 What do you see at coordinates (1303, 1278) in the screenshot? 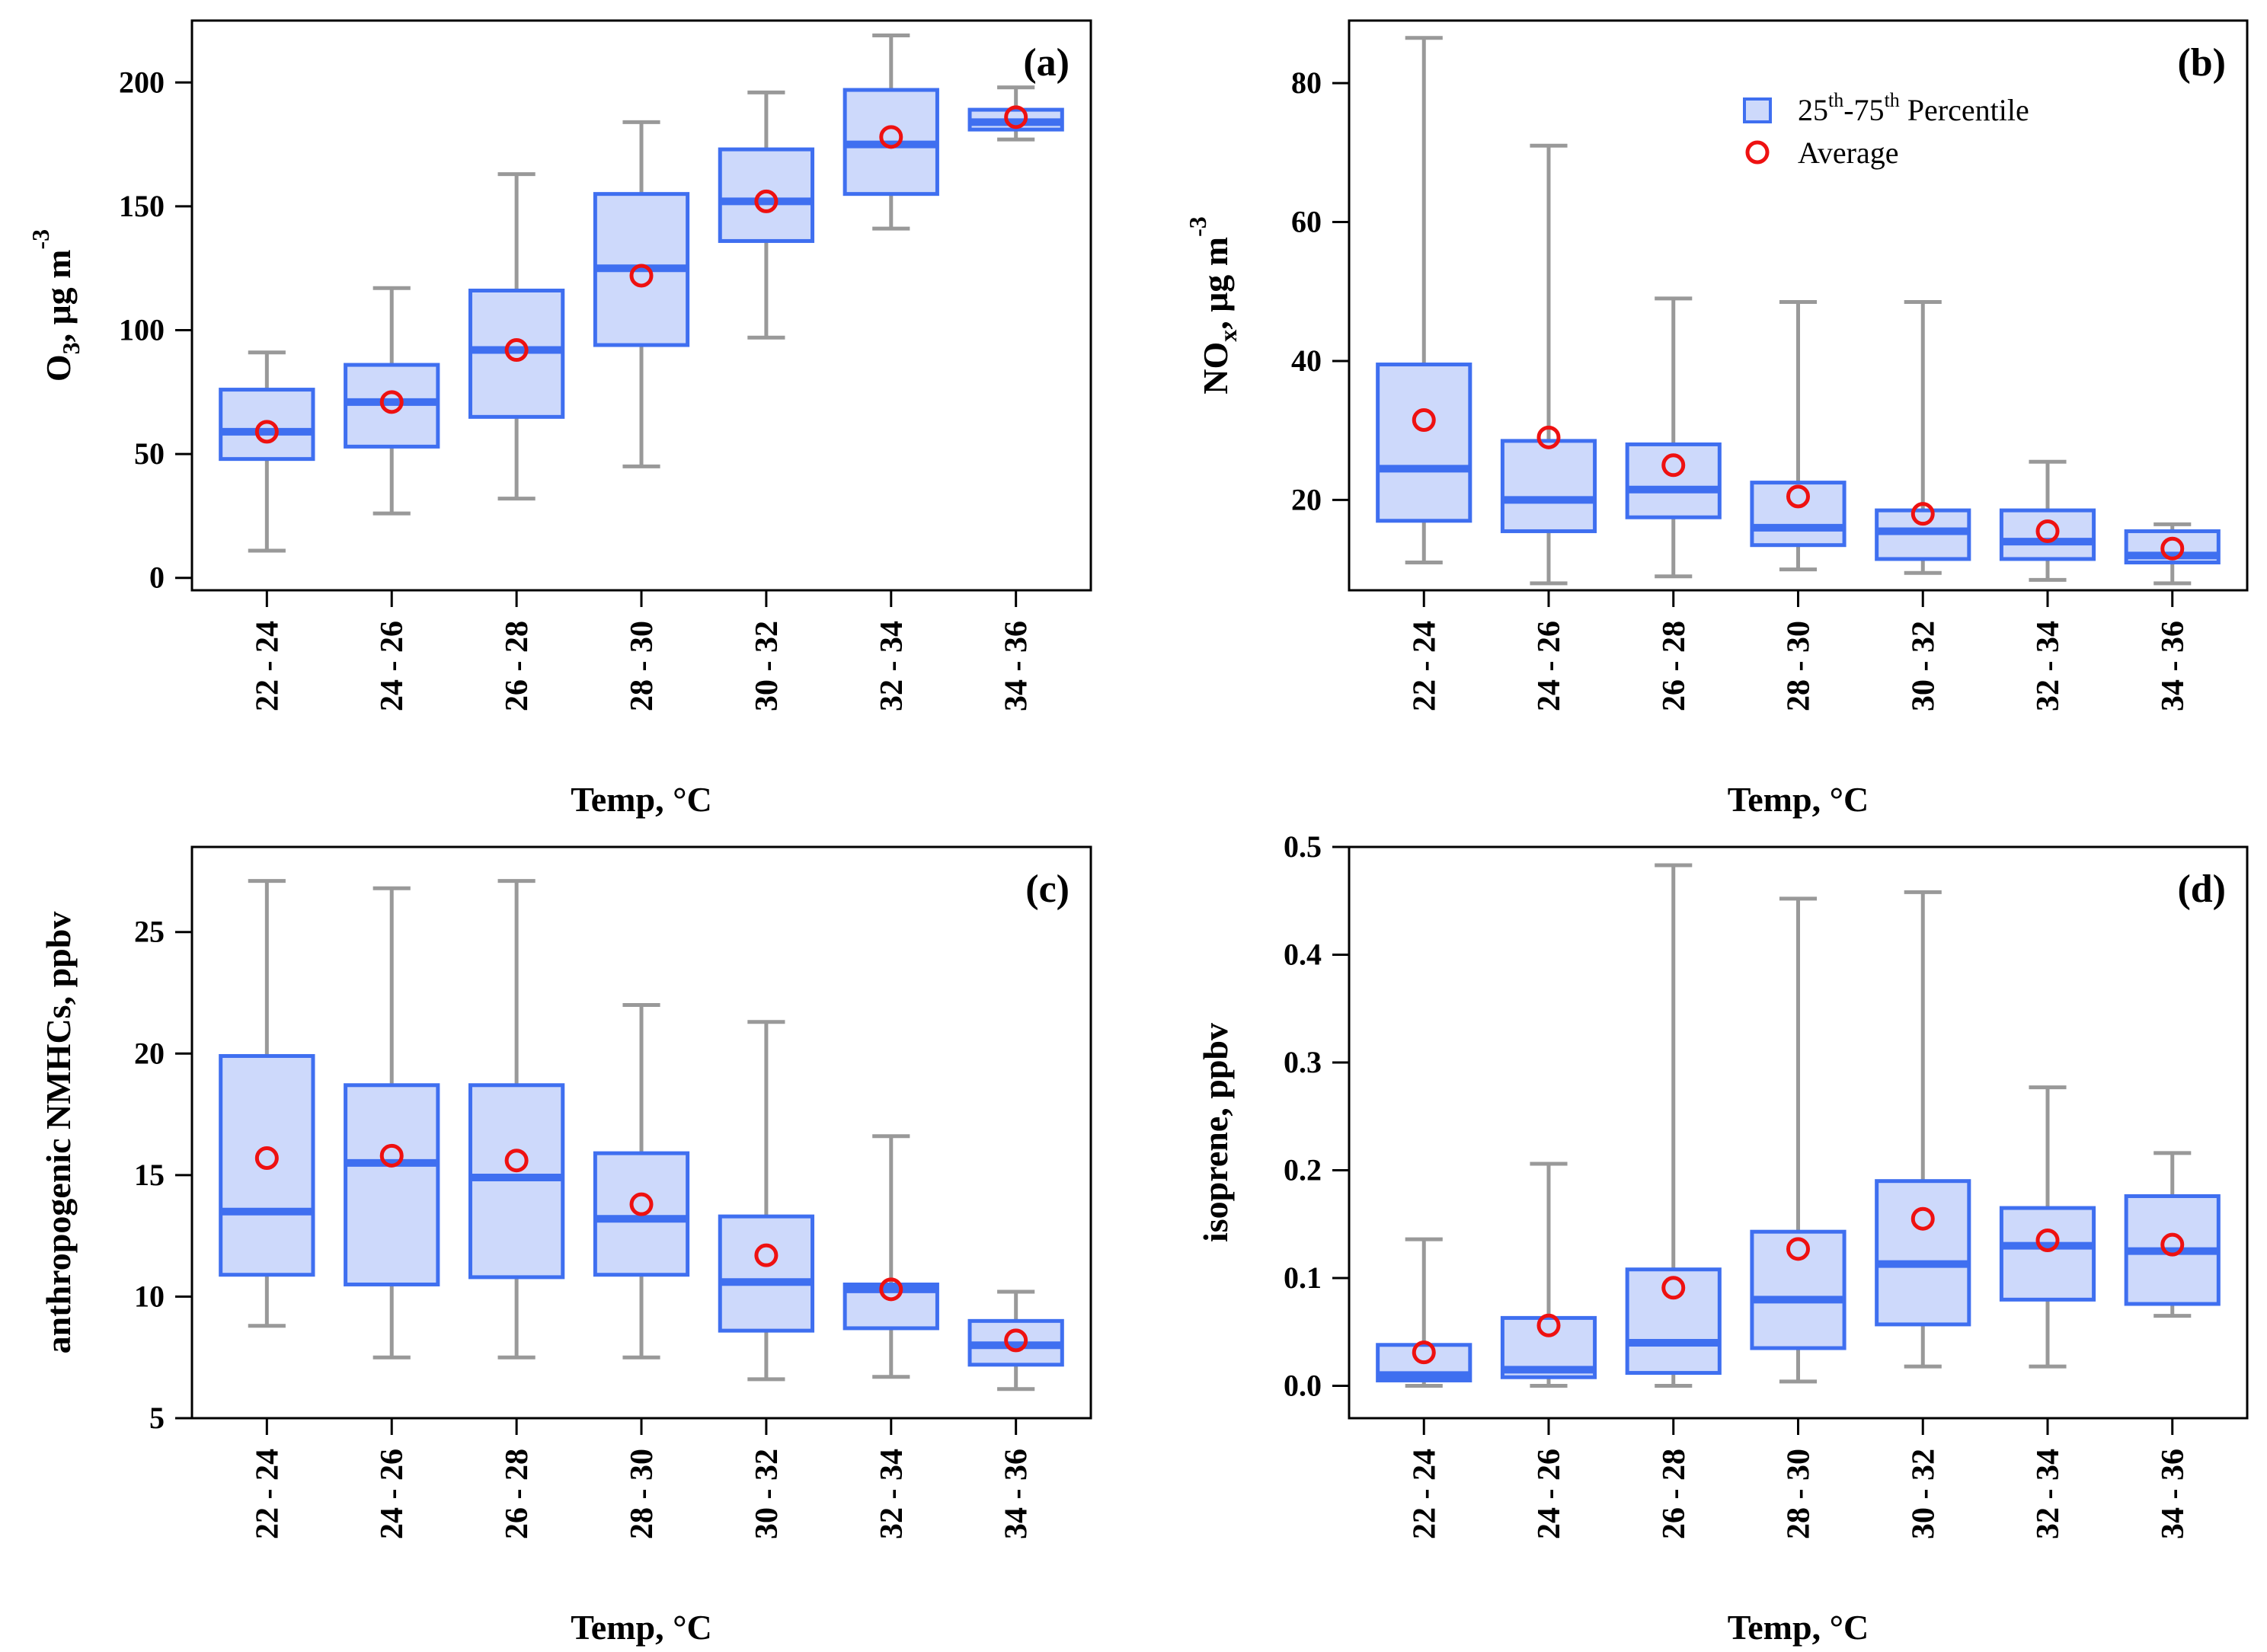
I see `y-tick-label: 0.1` at bounding box center [1303, 1278].